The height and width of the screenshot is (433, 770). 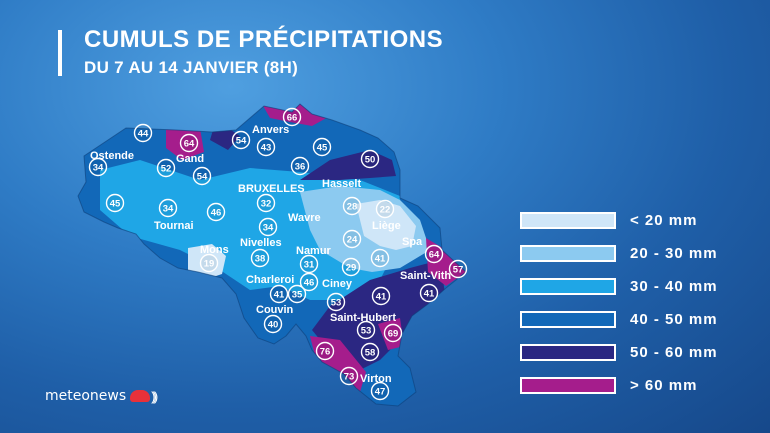 I want to click on bubble-value: 69, so click(x=393, y=334).